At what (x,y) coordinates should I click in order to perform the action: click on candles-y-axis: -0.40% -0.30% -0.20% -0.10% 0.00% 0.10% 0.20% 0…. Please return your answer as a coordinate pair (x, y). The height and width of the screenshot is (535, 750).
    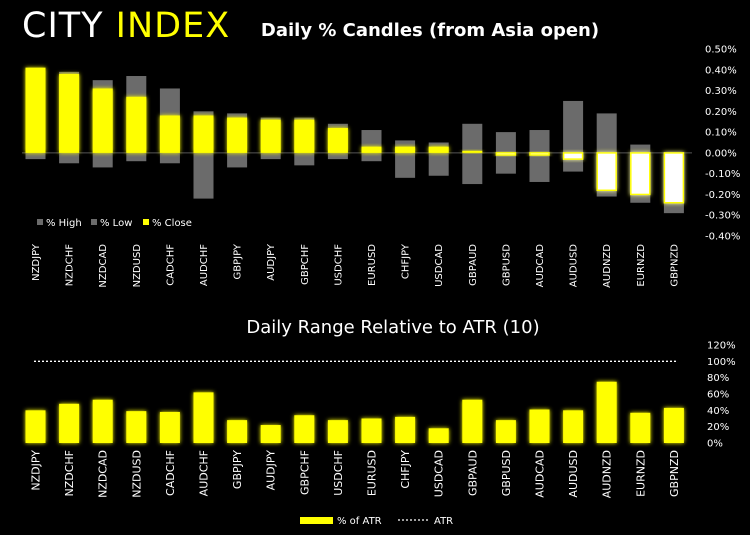
    Looking at the image, I should click on (722, 144).